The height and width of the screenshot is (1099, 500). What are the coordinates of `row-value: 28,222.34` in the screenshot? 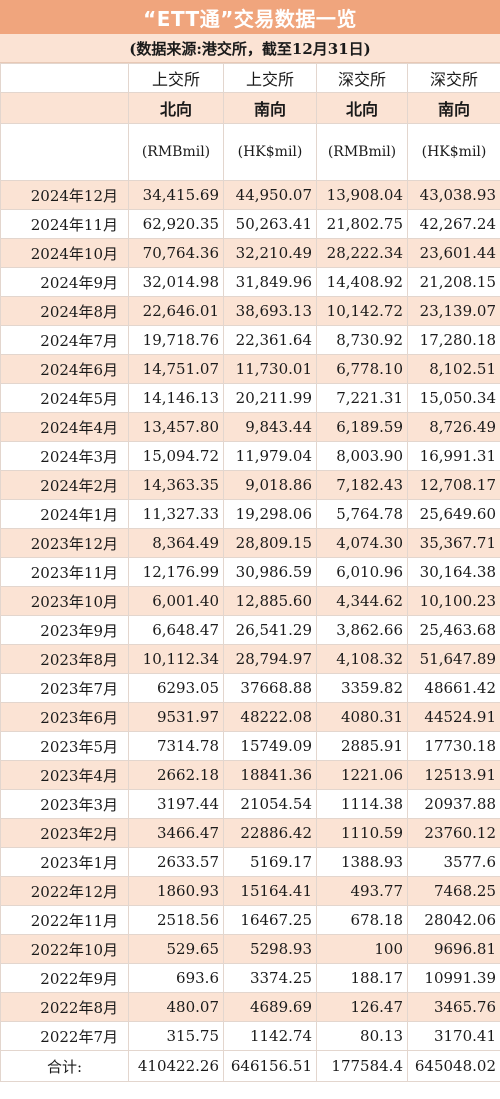 It's located at (362, 253).